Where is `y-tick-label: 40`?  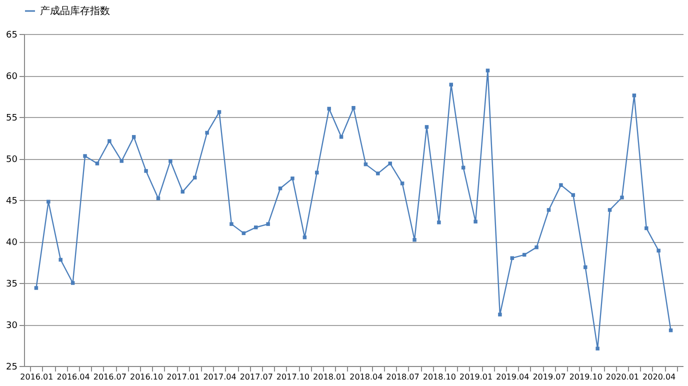
y-tick-label: 40 is located at coordinates (12, 243).